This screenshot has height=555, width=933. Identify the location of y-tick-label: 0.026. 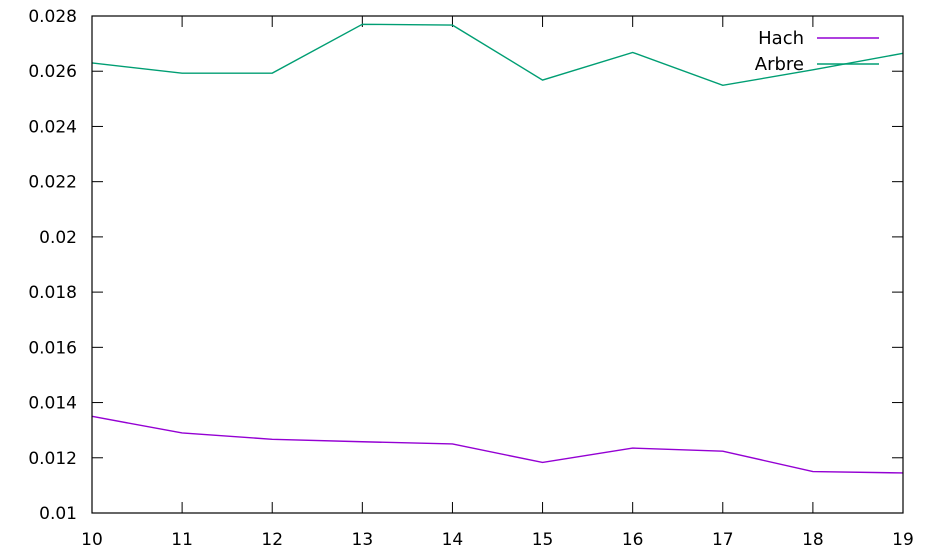
(52, 72).